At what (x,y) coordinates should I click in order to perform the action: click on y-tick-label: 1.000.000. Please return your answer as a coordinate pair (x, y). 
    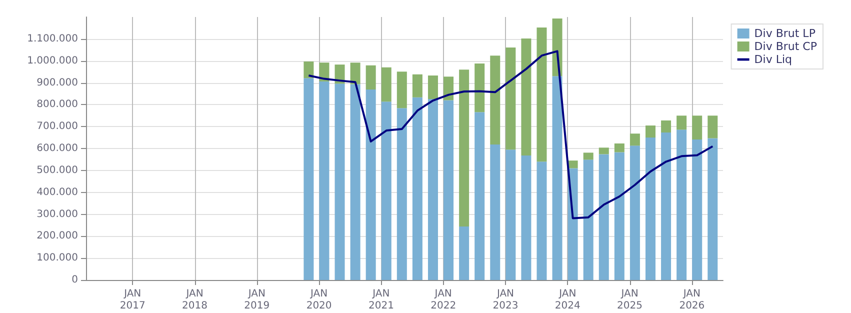
    Looking at the image, I should click on (52, 60).